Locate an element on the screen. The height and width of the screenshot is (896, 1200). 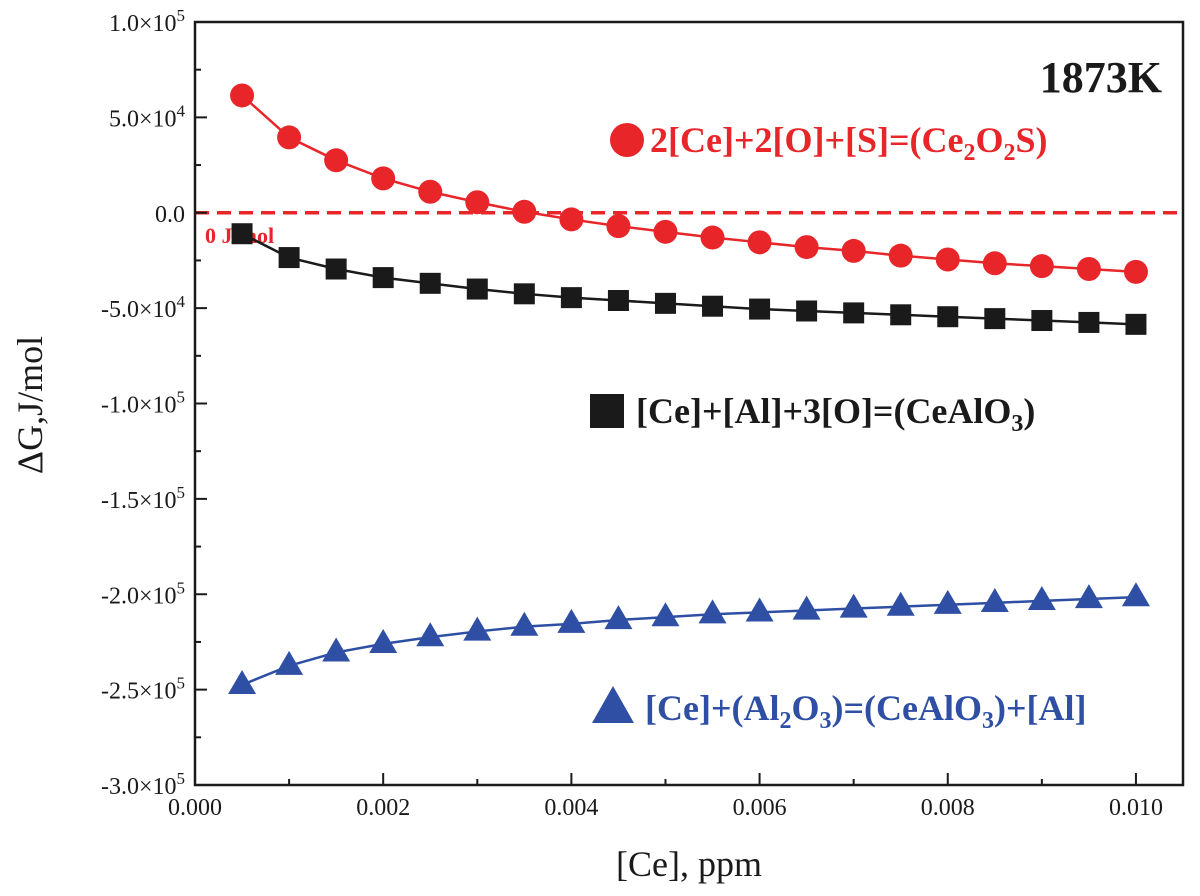
y-tick-label: -1.0×10⁵ is located at coordinates (143, 403).